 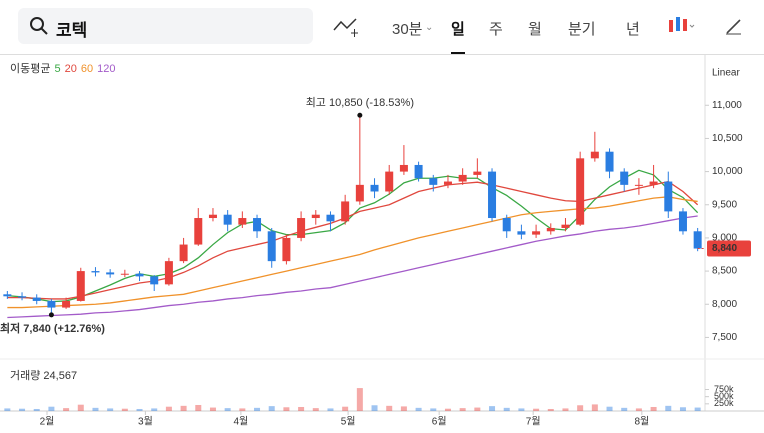 What do you see at coordinates (360, 102) in the screenshot?
I see `high-label: 최고 10,850 (-18.53%)` at bounding box center [360, 102].